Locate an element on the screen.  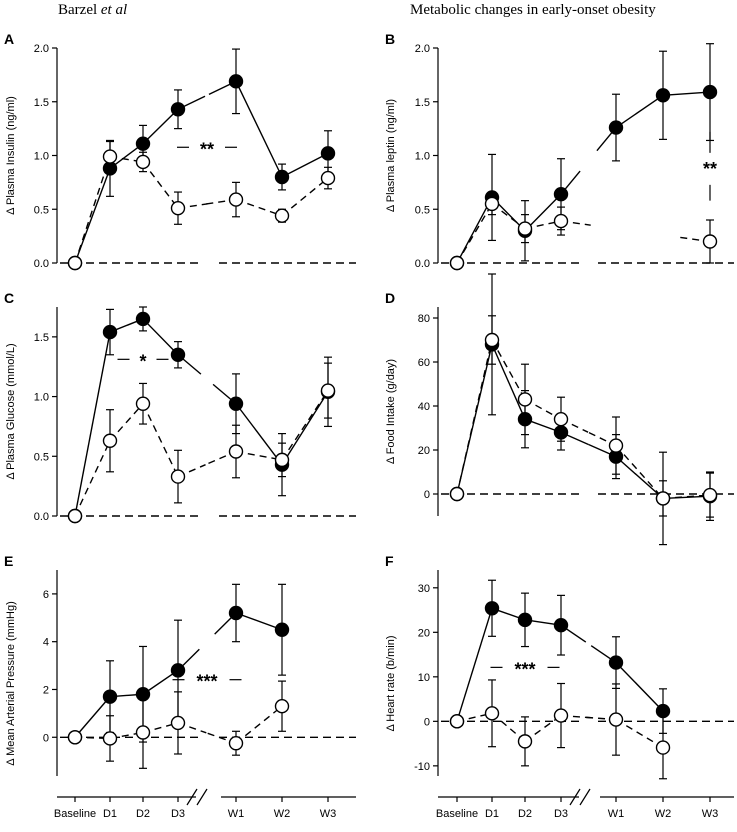
panel-E-ylabel: Δ Mean Arterial Pressure (mmHg) is located at coordinates (11, 683).